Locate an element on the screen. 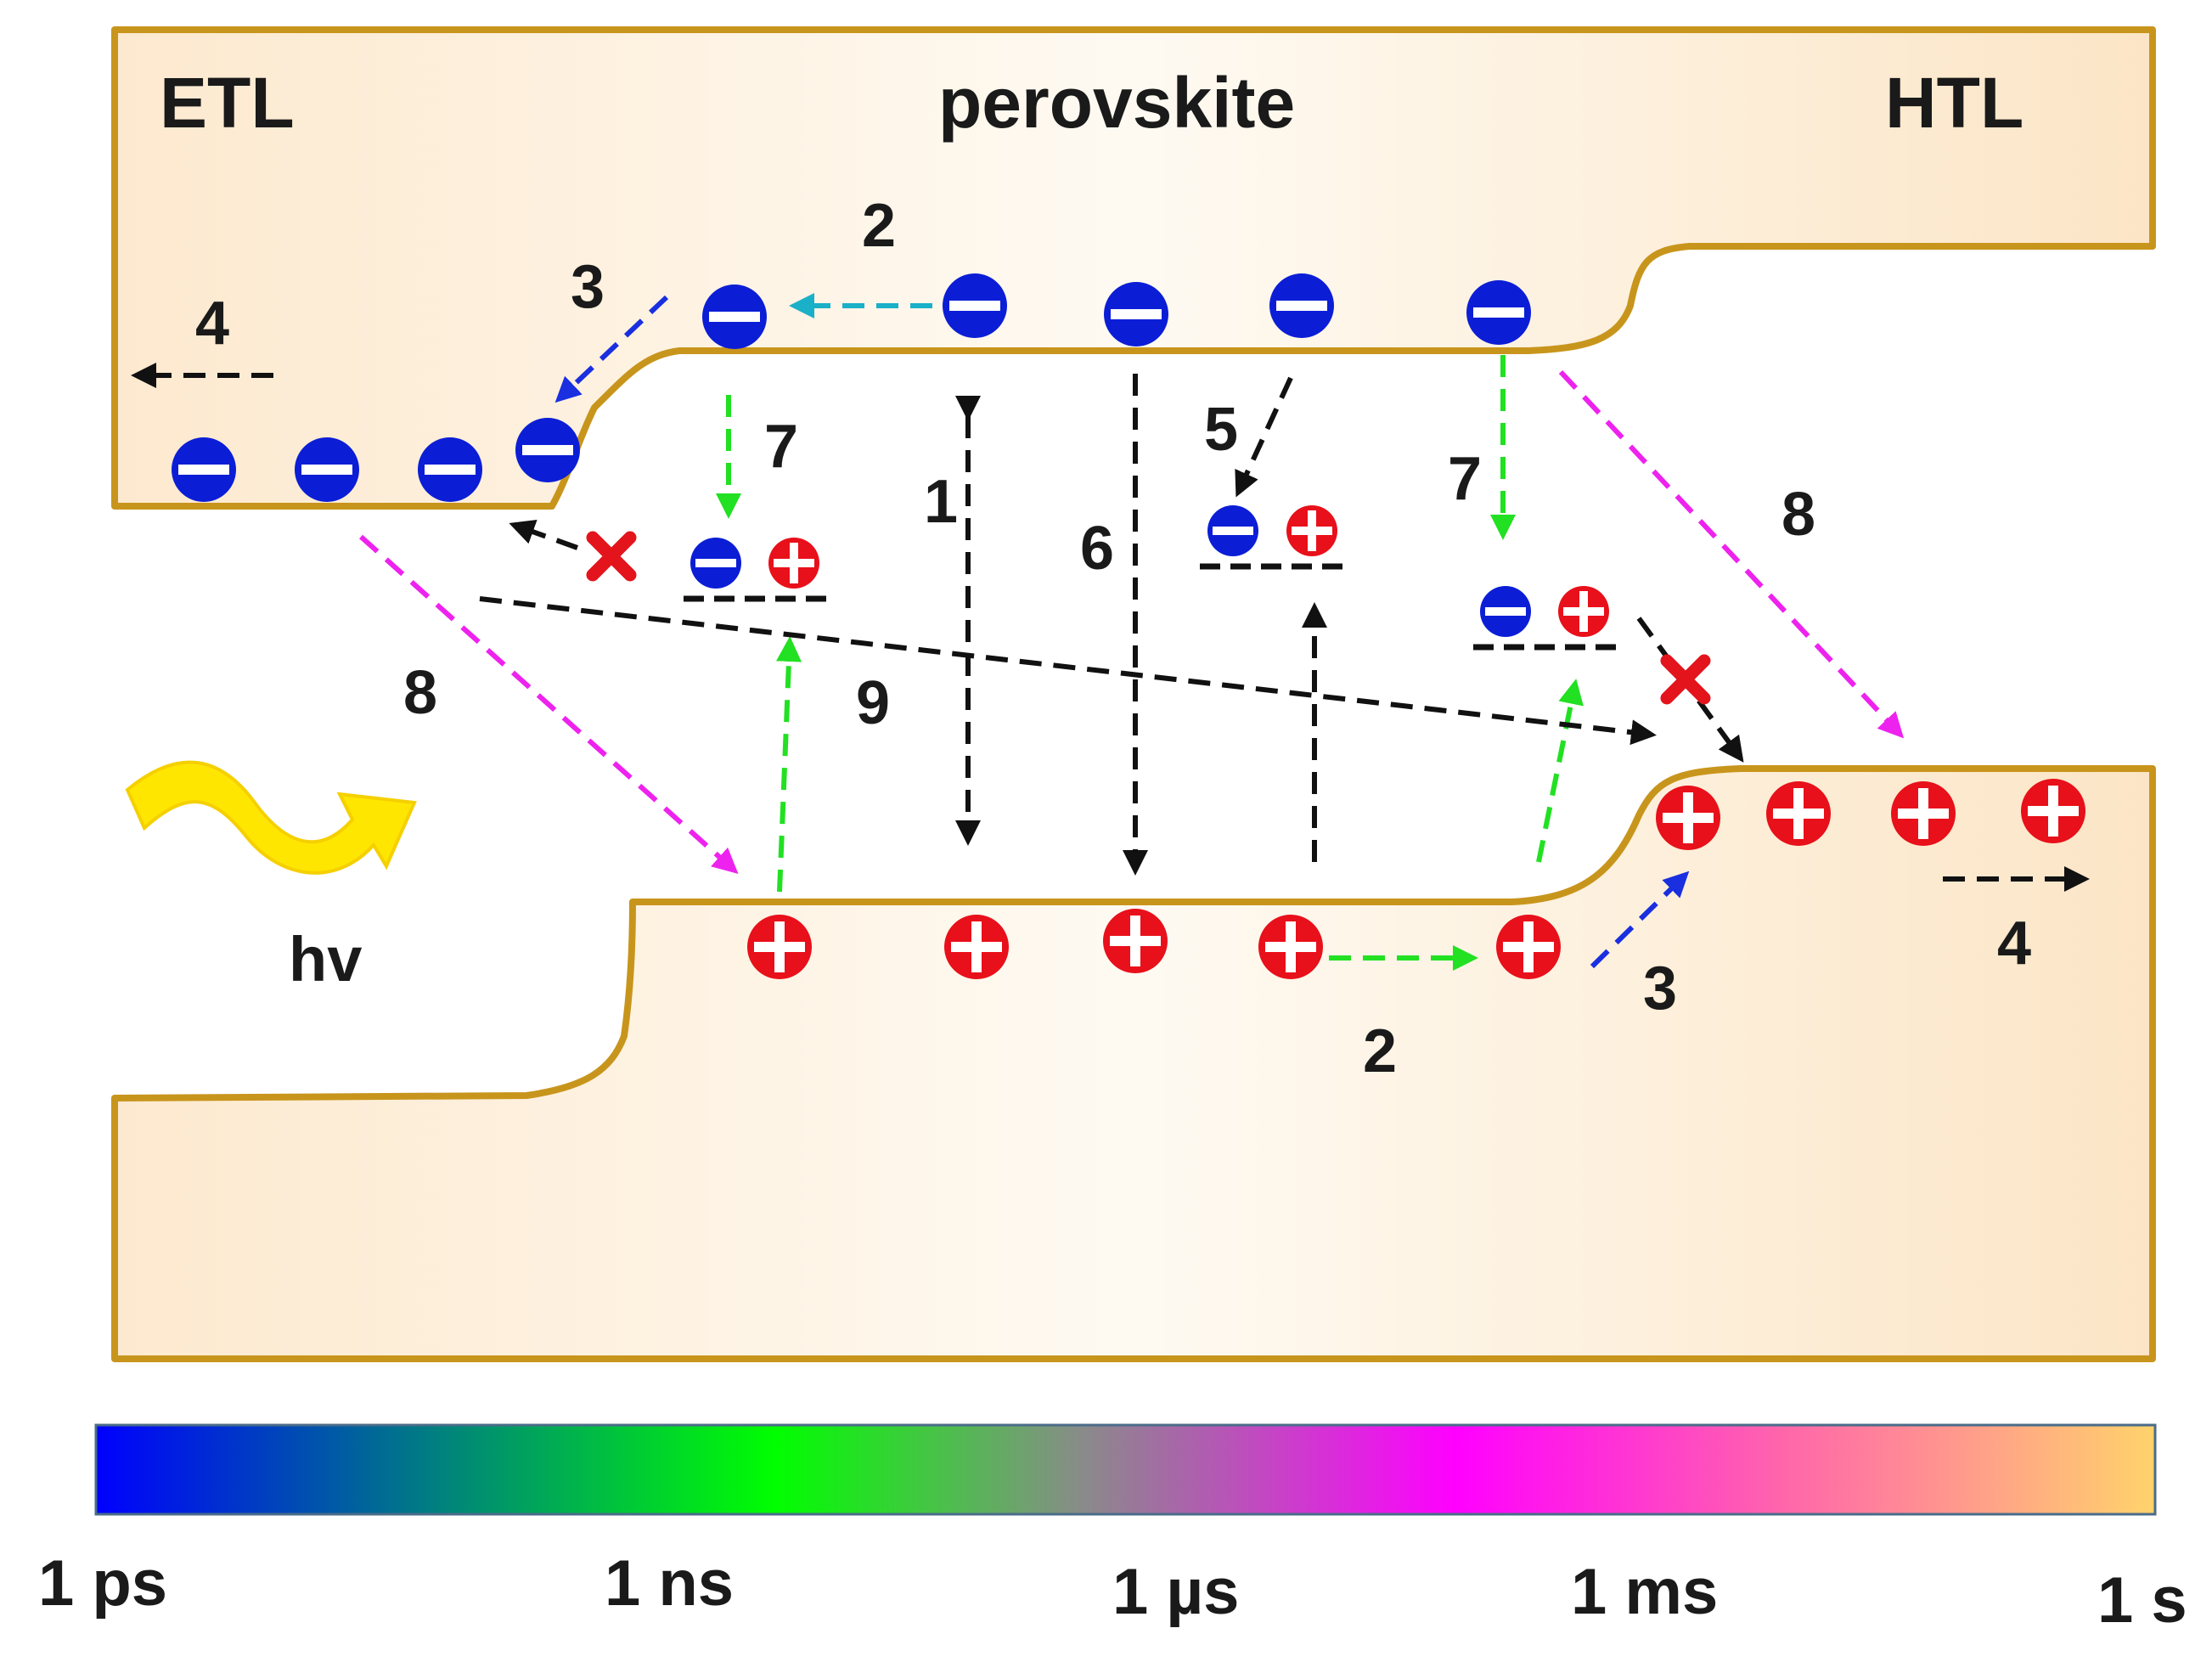  process-number-4-right: 4 is located at coordinates (2014, 944).